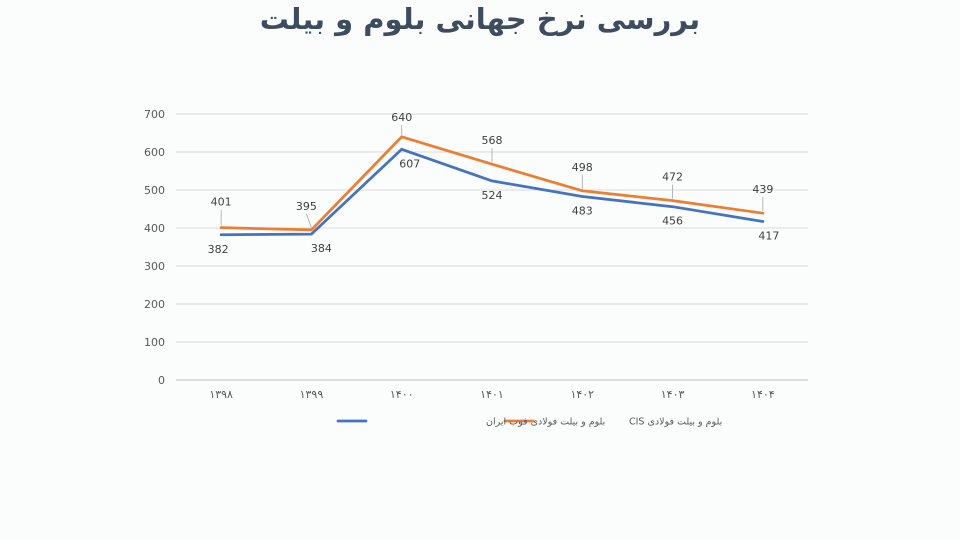  I want to click on y-tick-label: 400, so click(154, 228).